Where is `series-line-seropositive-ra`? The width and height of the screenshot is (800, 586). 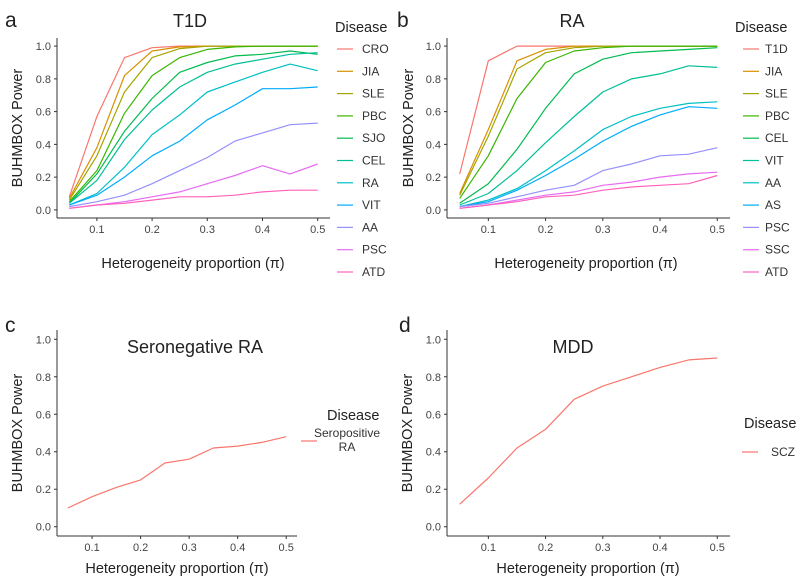 series-line-seropositive-ra is located at coordinates (177, 472).